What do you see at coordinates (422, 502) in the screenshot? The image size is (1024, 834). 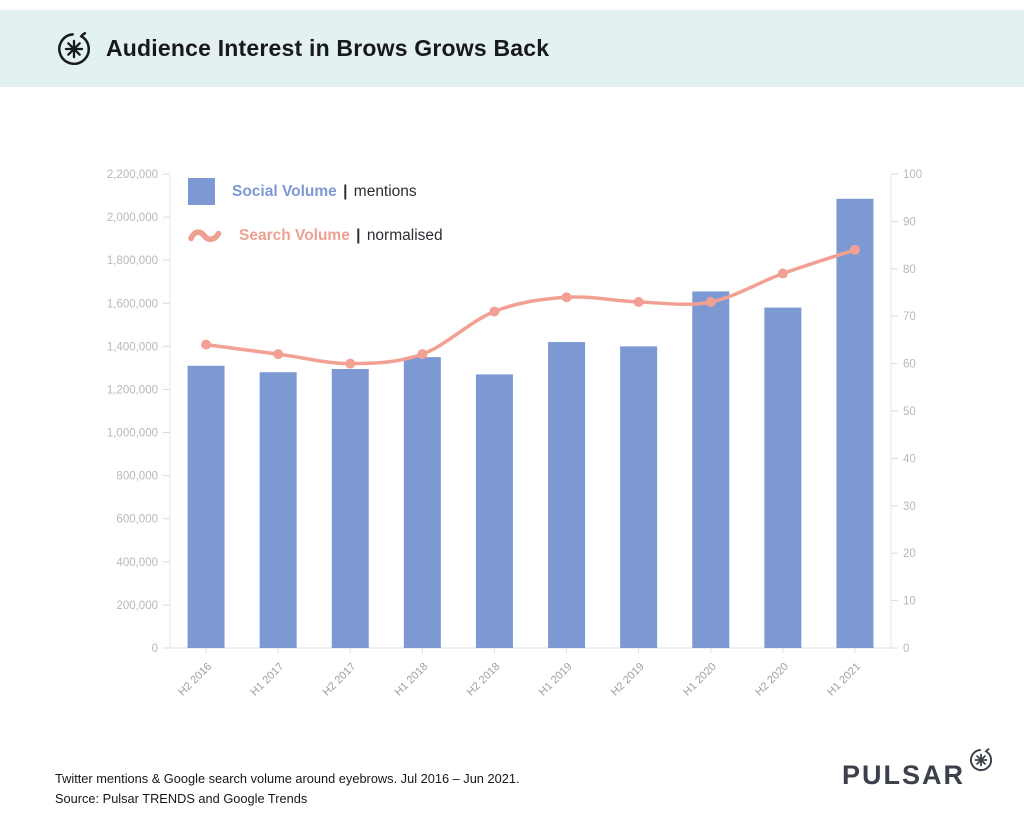 I see `social-volume-bar-h1-2018` at bounding box center [422, 502].